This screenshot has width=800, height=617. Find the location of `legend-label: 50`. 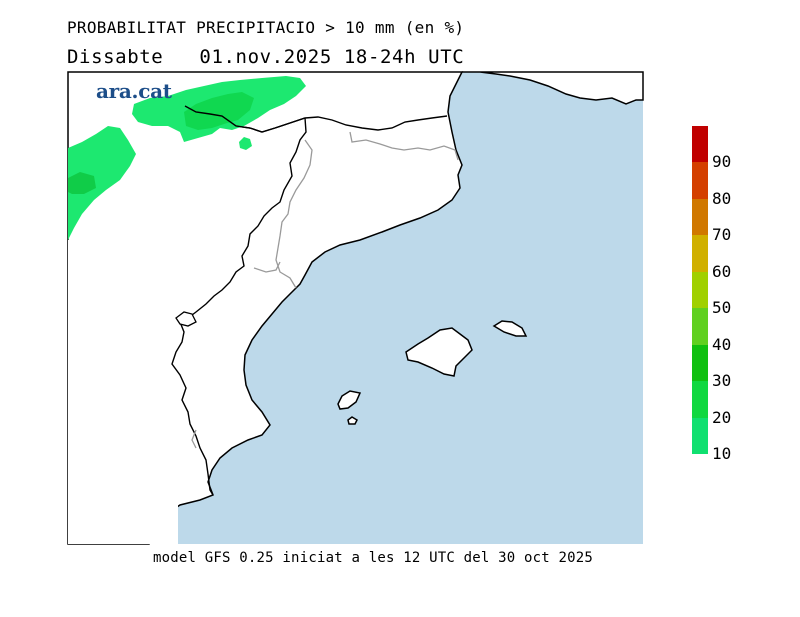

legend-label: 50 is located at coordinates (722, 308).